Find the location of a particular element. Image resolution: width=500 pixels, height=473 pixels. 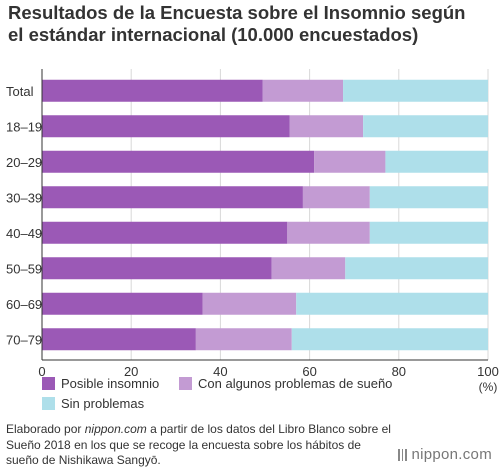

bar-50–59-series-1 is located at coordinates (308, 268).